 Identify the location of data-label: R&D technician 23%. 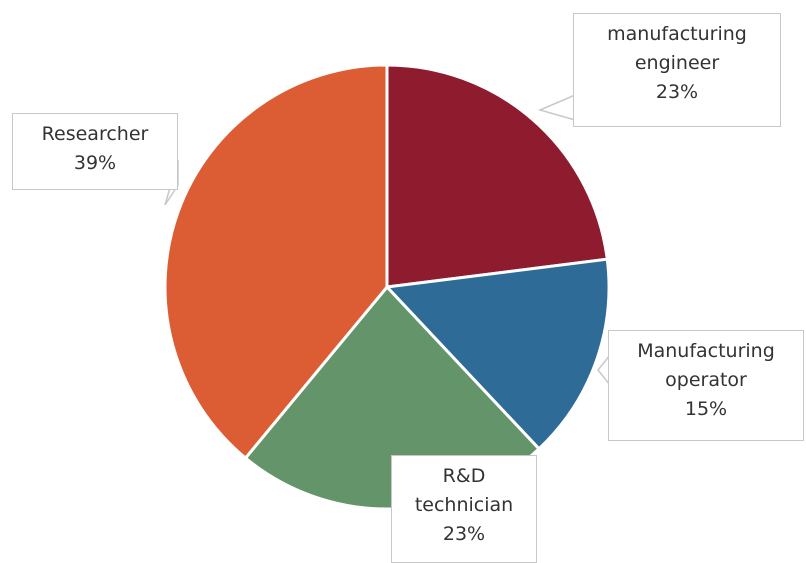
(464, 509).